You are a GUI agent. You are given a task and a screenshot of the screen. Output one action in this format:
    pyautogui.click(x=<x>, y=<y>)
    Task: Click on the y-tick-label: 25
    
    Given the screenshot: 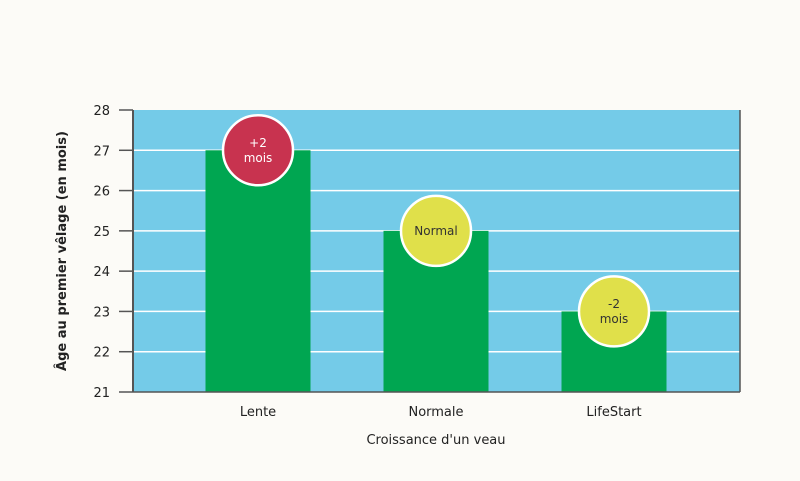 What is the action you would take?
    pyautogui.click(x=101, y=232)
    